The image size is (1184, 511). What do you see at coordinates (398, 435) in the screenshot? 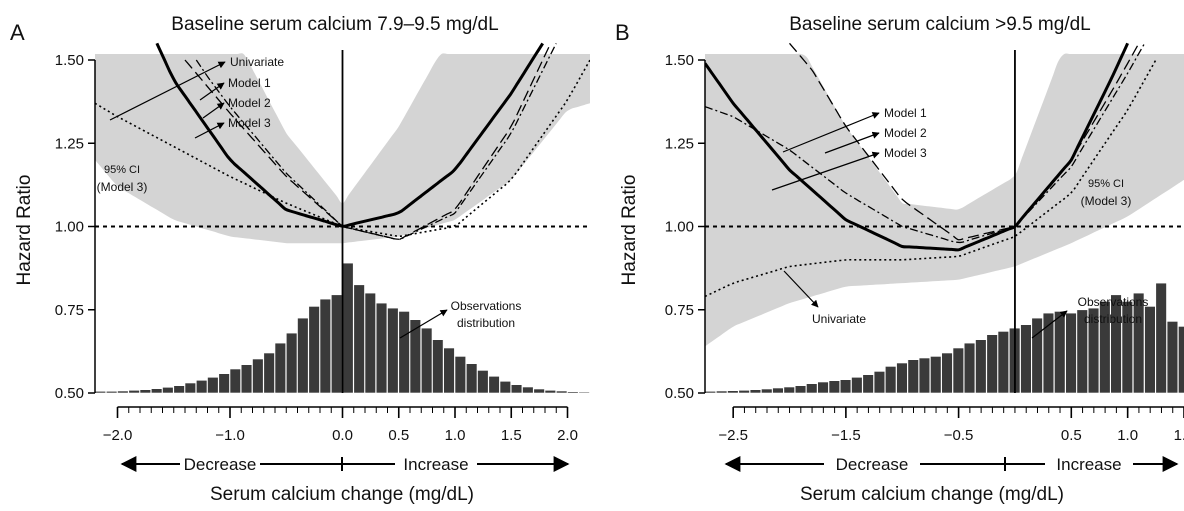
I see `panel-a-x-tick-label: 0.5` at bounding box center [398, 435].